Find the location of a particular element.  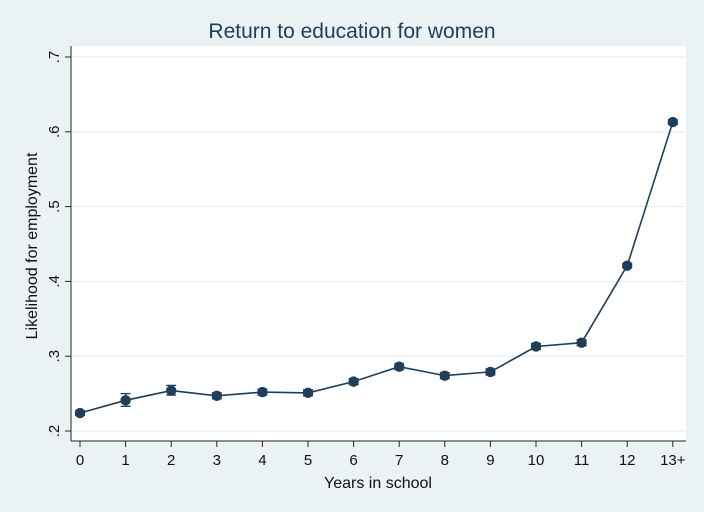

x-tick-label: 5 is located at coordinates (308, 460).